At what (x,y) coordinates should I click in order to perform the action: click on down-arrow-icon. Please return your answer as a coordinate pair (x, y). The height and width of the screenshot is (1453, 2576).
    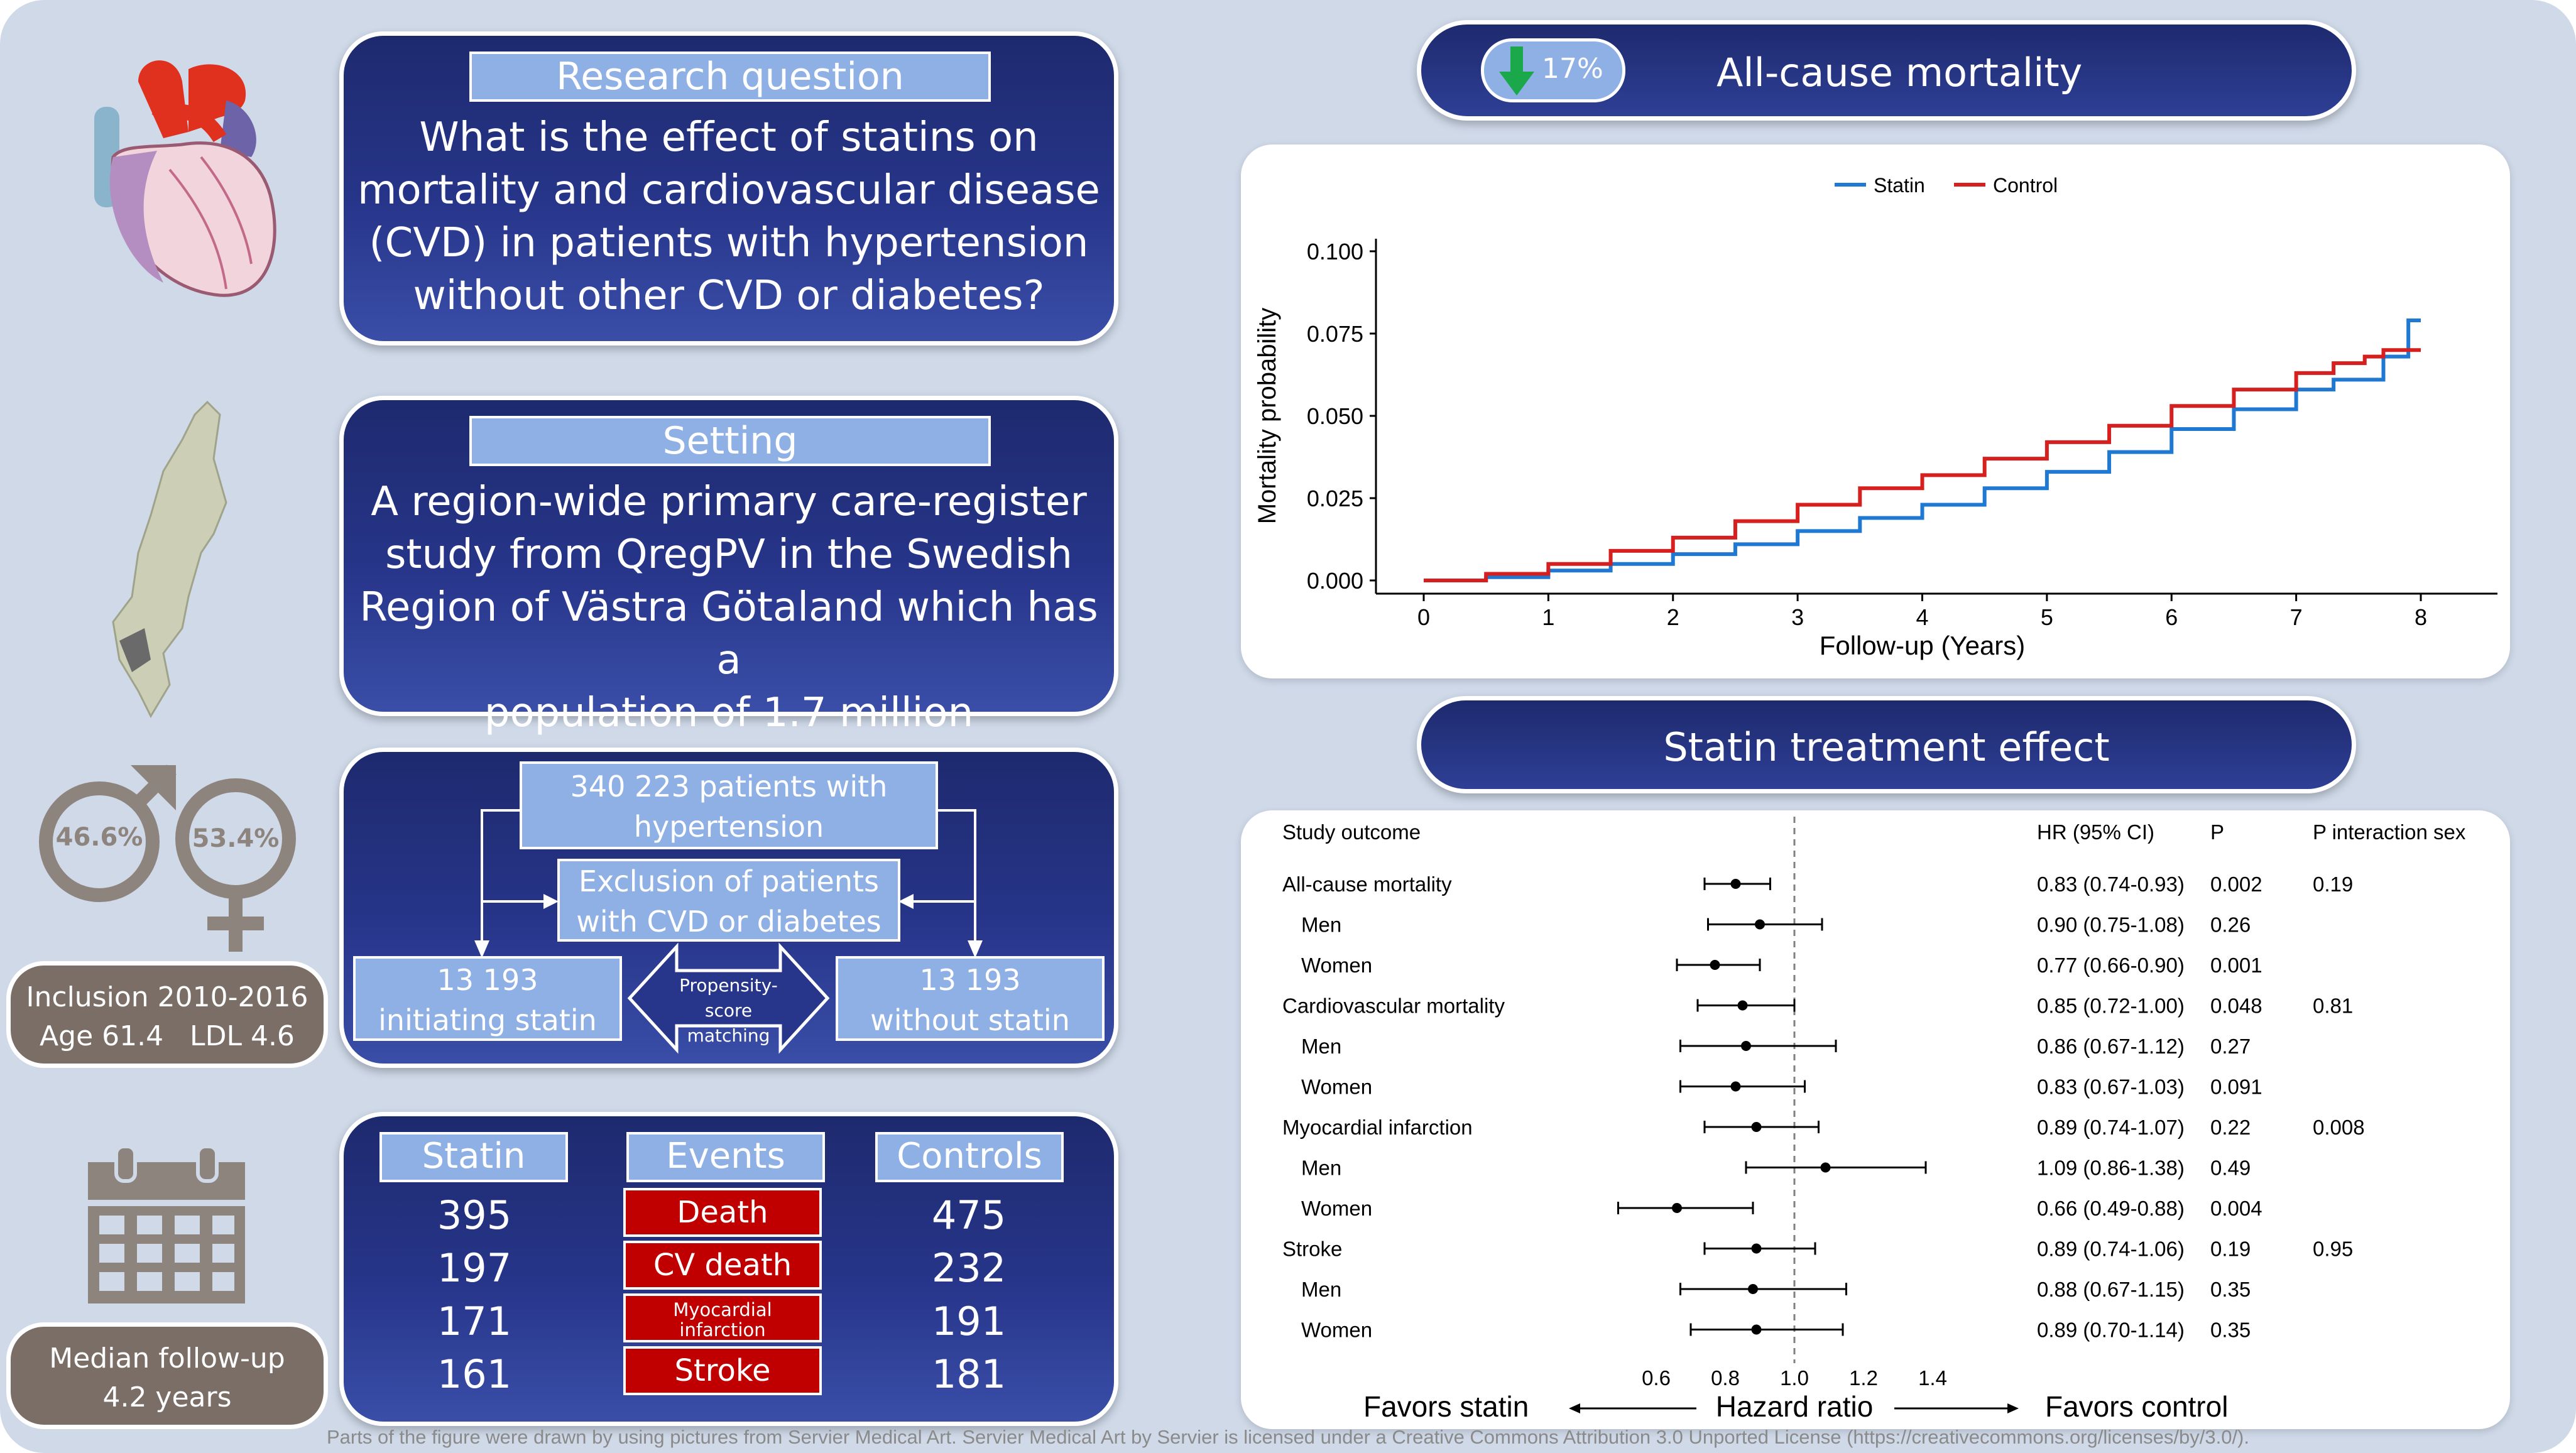
    Looking at the image, I should click on (1516, 70).